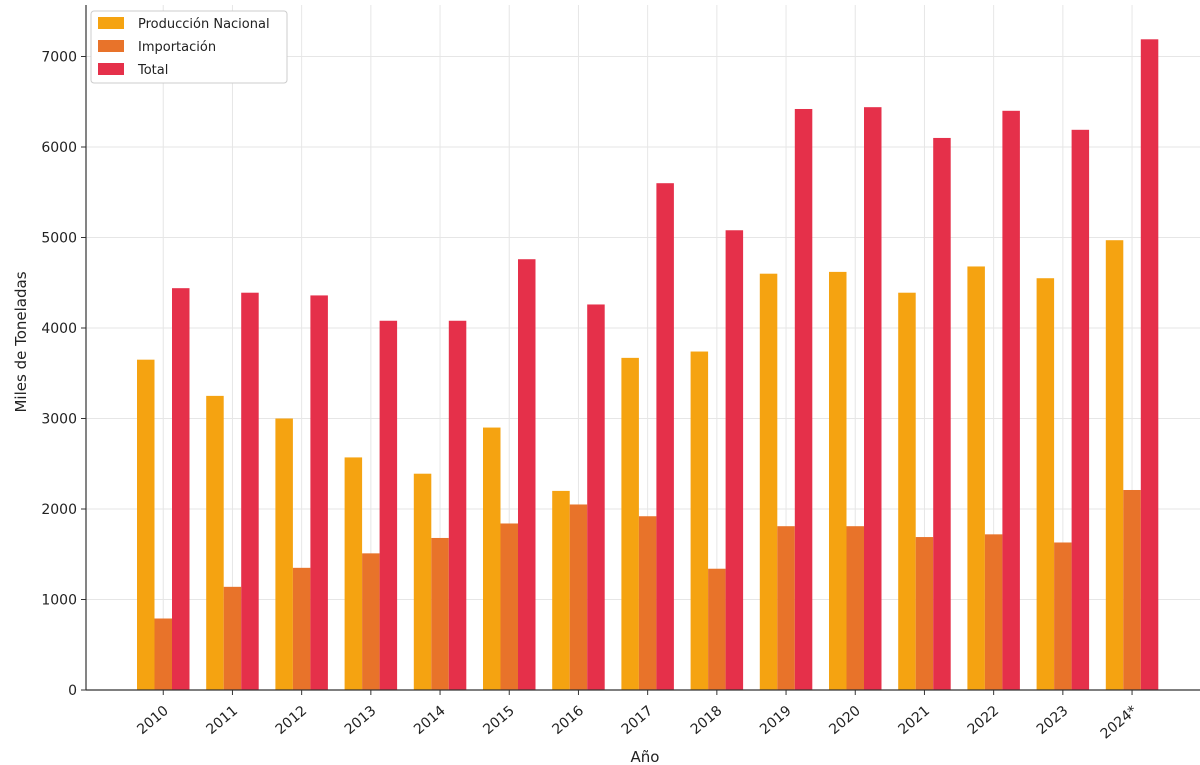 This screenshot has height=765, width=1200. What do you see at coordinates (430, 720) in the screenshot?
I see `x-tick-label: 2014` at bounding box center [430, 720].